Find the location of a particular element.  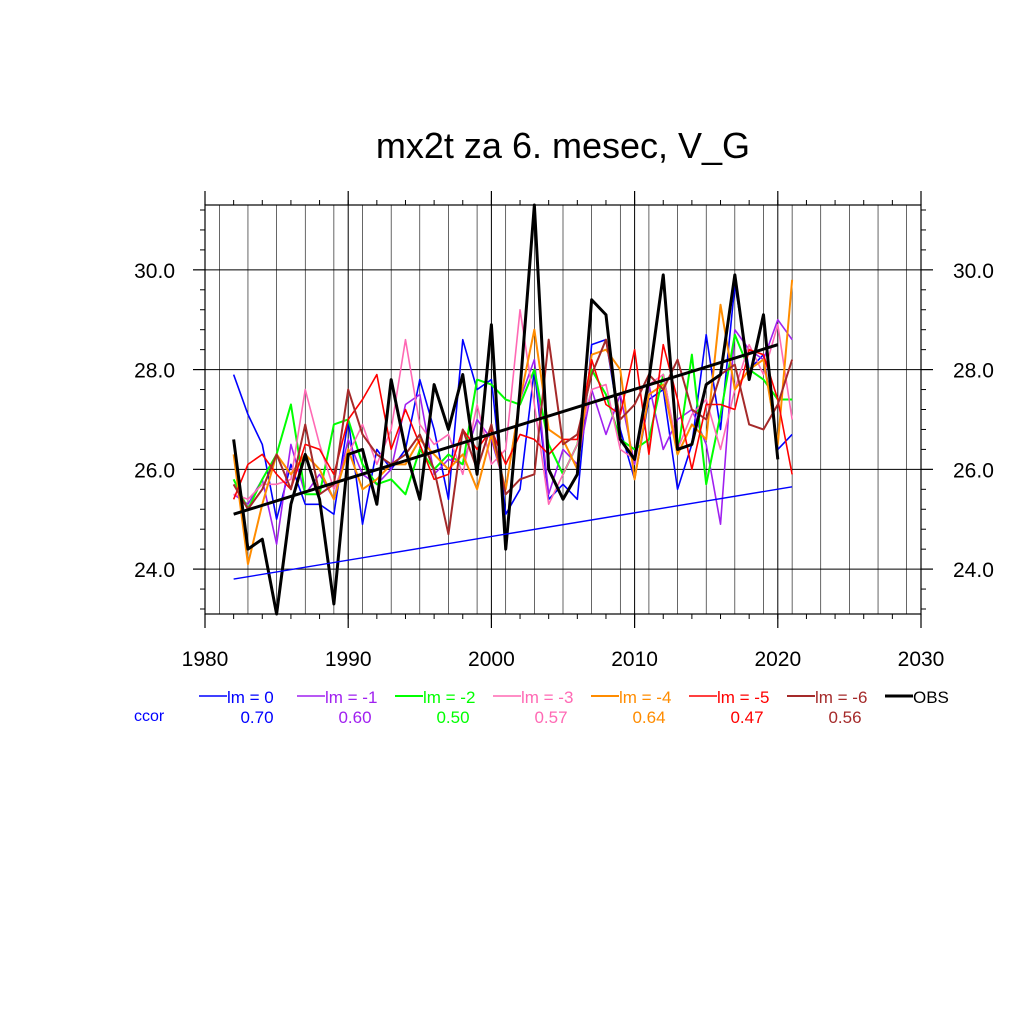

ccor-label: ccor is located at coordinates (149, 716).